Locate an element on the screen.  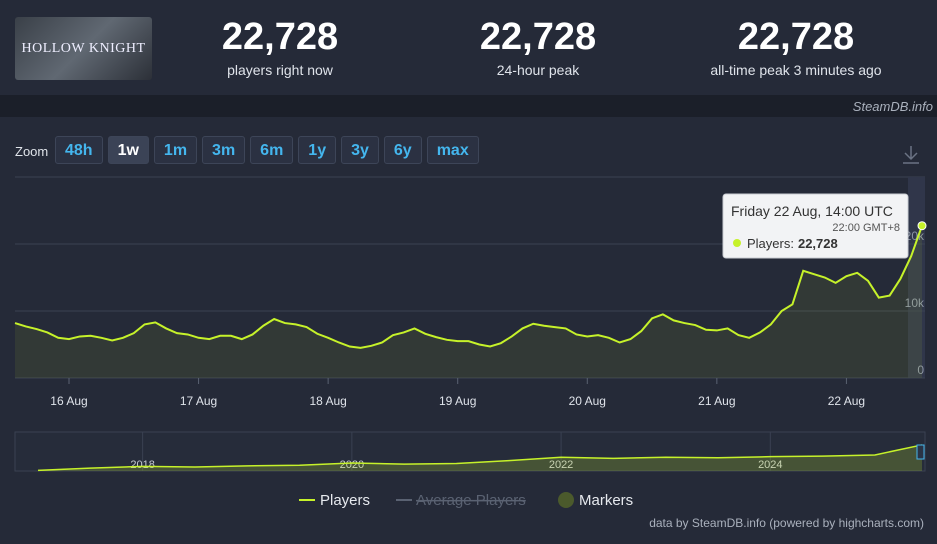
legend-label: Average Players is located at coordinates (471, 500).